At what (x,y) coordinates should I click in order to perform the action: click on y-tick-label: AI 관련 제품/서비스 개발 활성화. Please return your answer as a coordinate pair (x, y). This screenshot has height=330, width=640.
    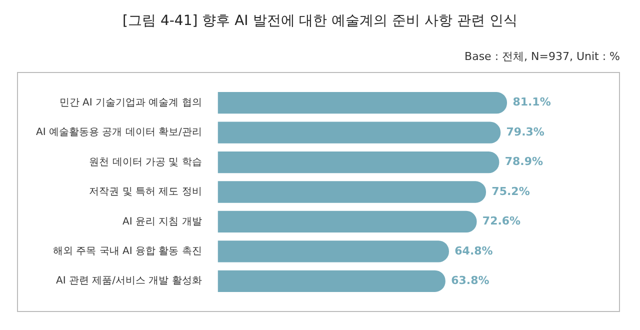
    Looking at the image, I should click on (129, 281).